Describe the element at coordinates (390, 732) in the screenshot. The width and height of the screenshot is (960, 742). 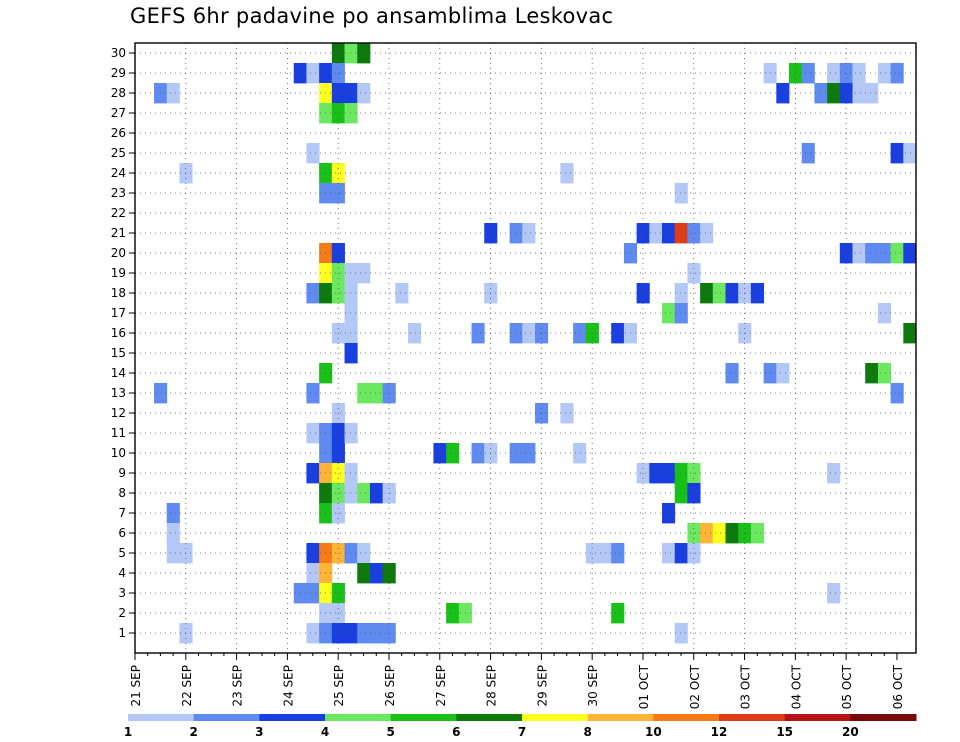
I see `legend-label: 5` at that location.